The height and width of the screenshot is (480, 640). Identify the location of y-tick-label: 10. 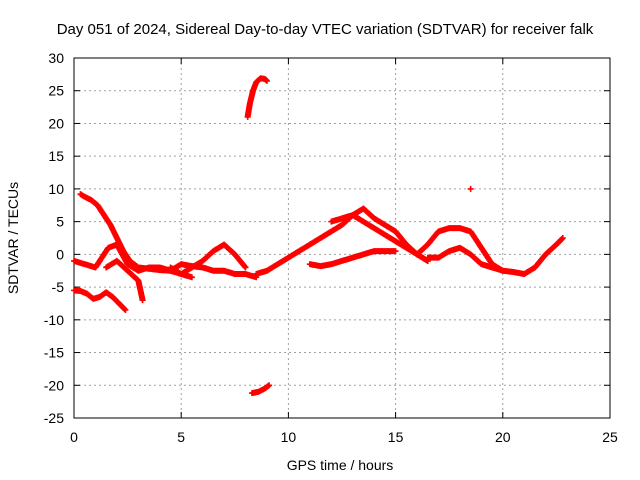
(56, 189).